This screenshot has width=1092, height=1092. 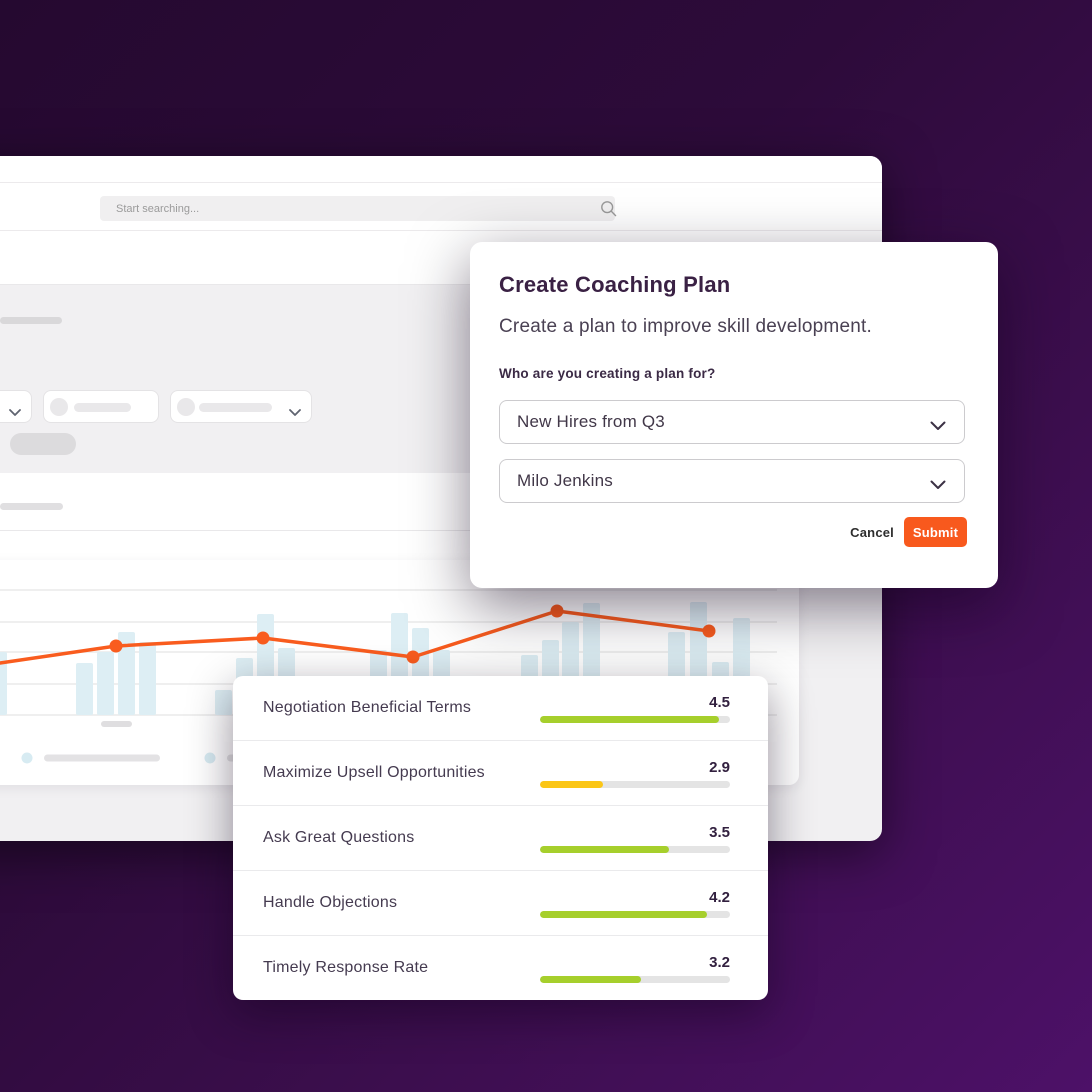 I want to click on skeleton-axis-label, so click(x=116, y=724).